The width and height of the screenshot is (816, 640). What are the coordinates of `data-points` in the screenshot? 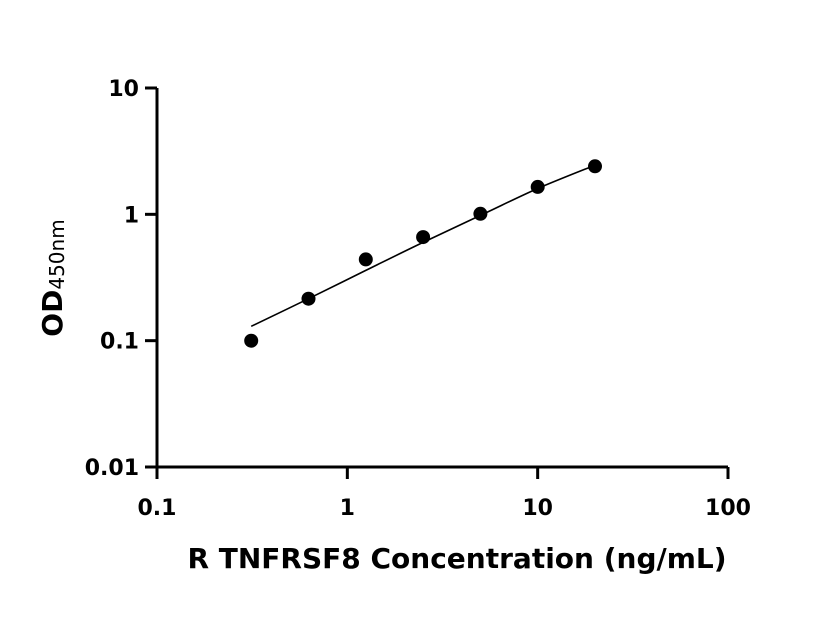 It's located at (423, 253).